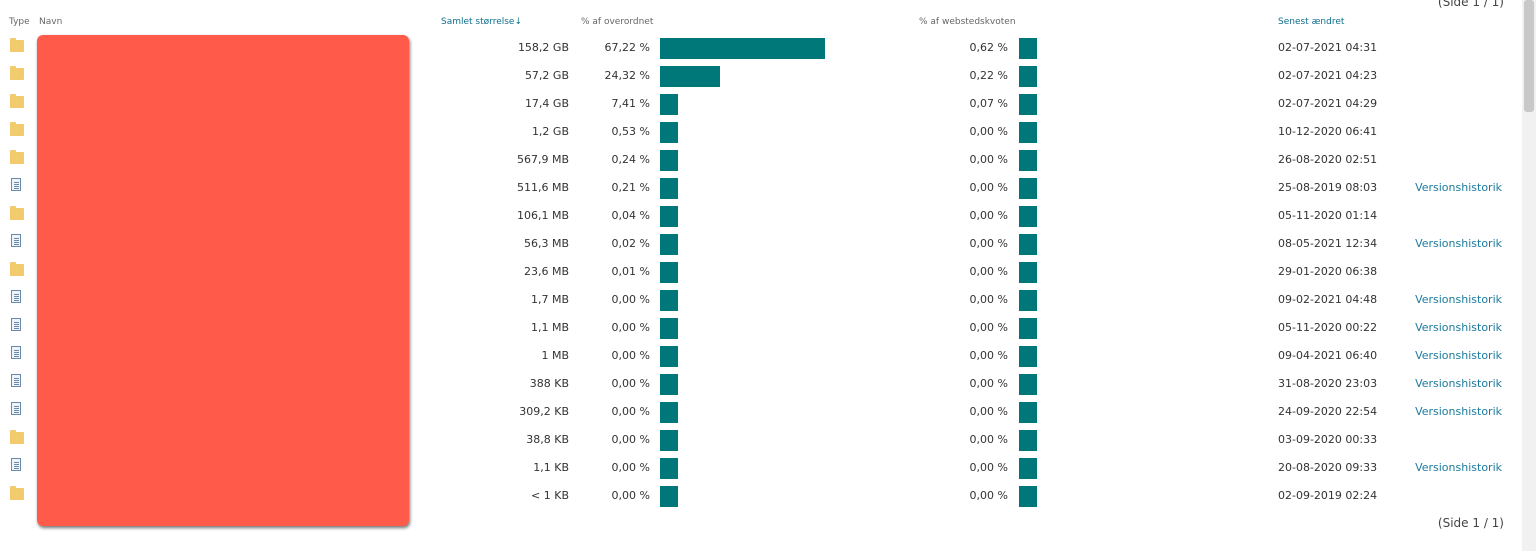 This screenshot has width=1536, height=551. What do you see at coordinates (546, 243) in the screenshot?
I see `total-size-value: 56,3 MB` at bounding box center [546, 243].